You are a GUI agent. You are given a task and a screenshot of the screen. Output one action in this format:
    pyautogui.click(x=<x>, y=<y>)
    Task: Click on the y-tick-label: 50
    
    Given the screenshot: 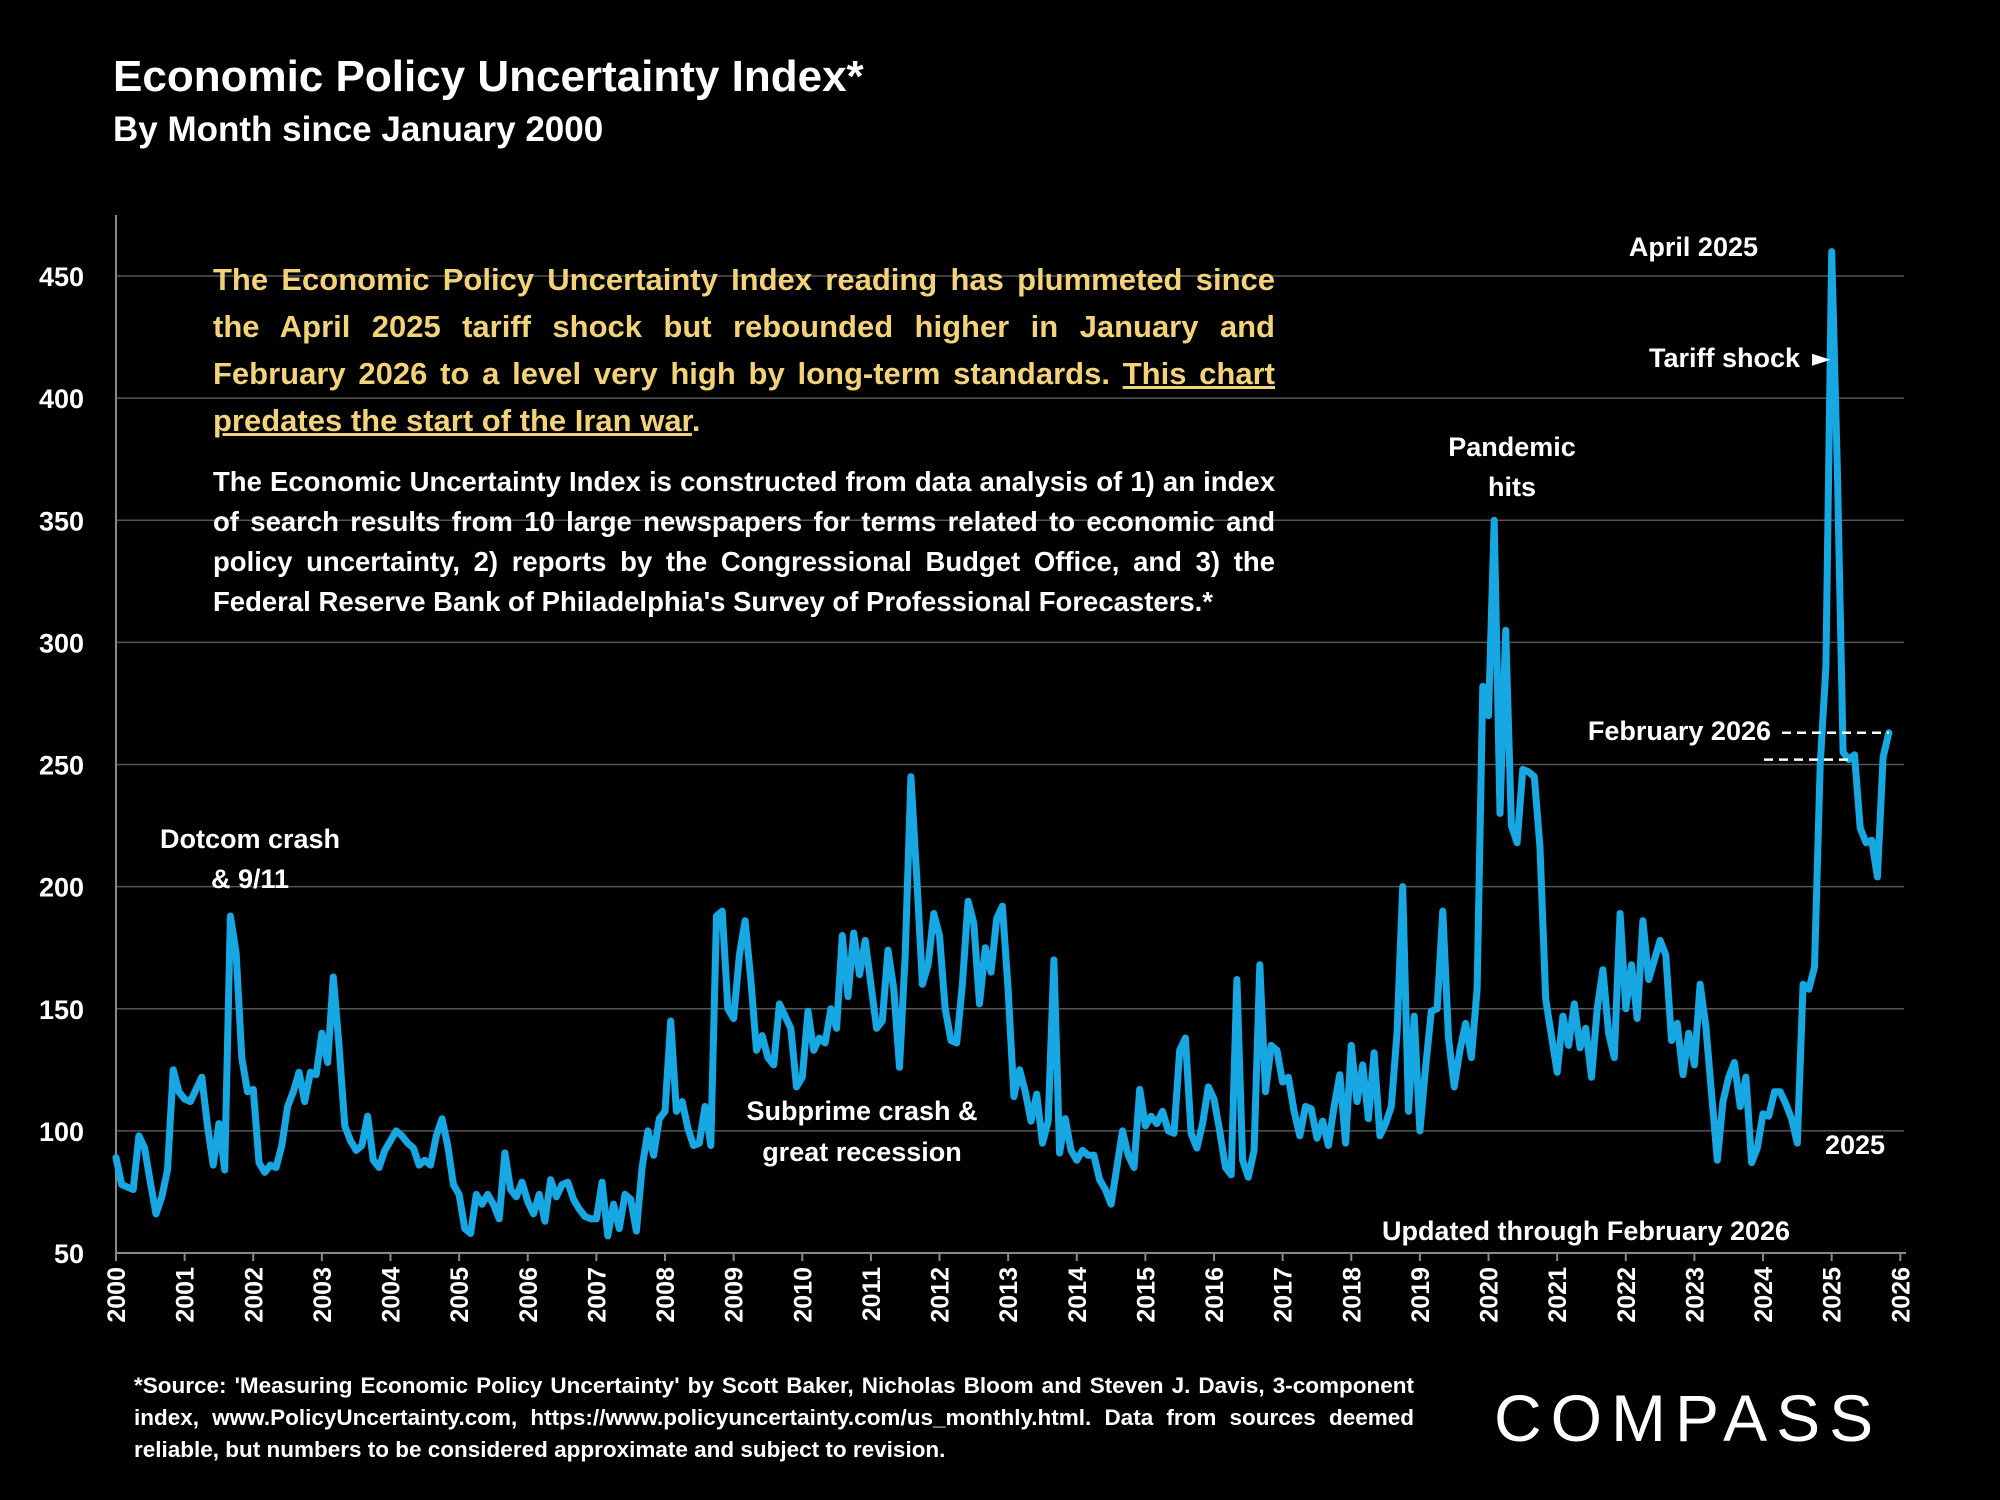 What is the action you would take?
    pyautogui.click(x=69, y=1254)
    